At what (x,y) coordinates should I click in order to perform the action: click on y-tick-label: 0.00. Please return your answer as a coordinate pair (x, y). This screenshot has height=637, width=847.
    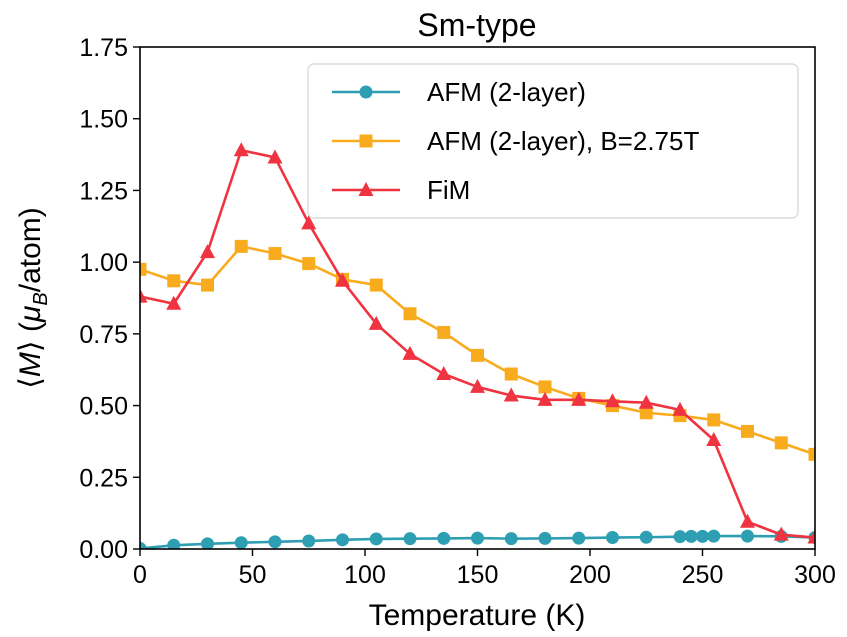
    Looking at the image, I should click on (103, 550).